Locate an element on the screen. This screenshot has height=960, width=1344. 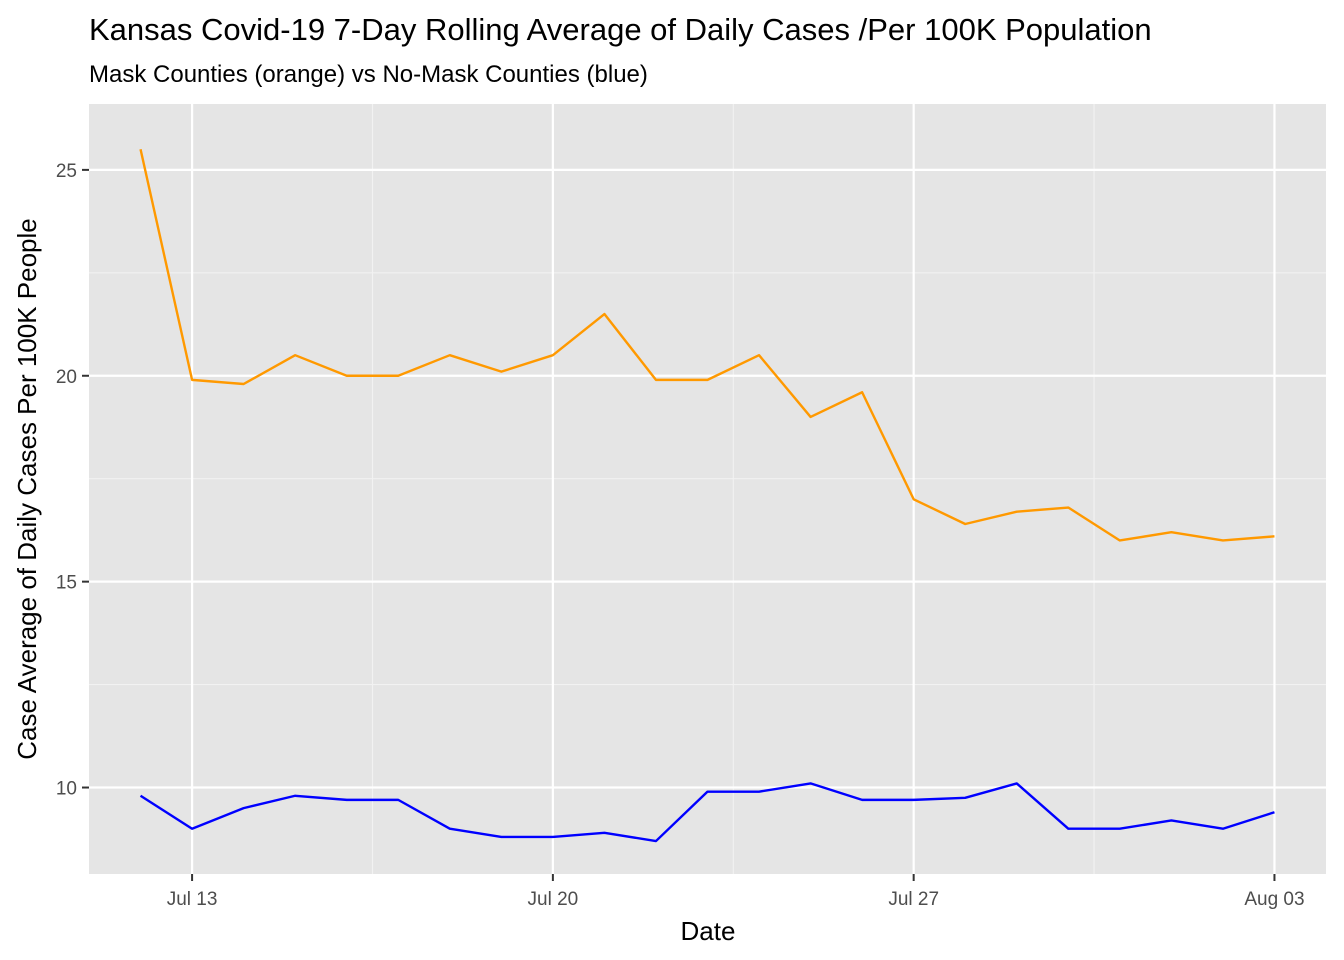
y-tick-label: 10 is located at coordinates (66, 789).